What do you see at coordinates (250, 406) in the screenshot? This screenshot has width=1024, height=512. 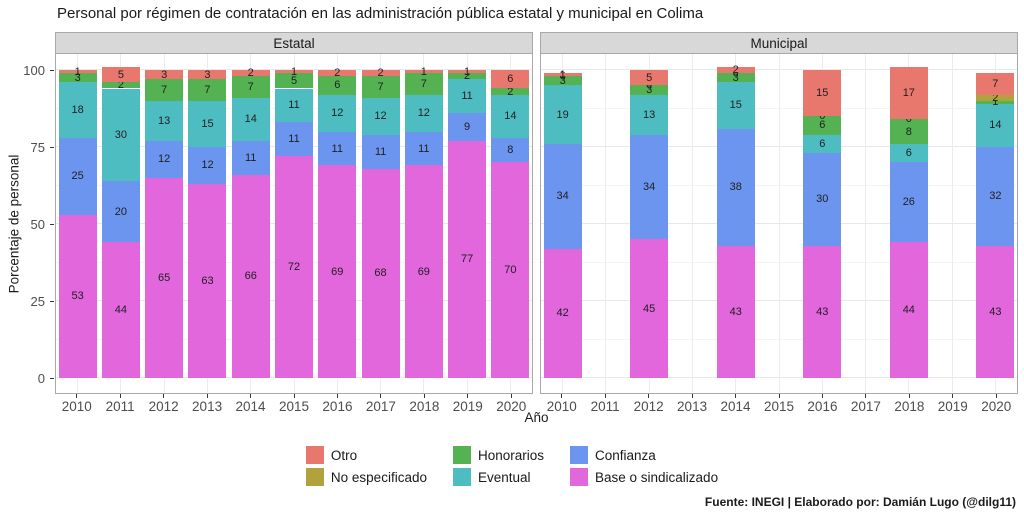 I see `x-tick-label: 2014` at bounding box center [250, 406].